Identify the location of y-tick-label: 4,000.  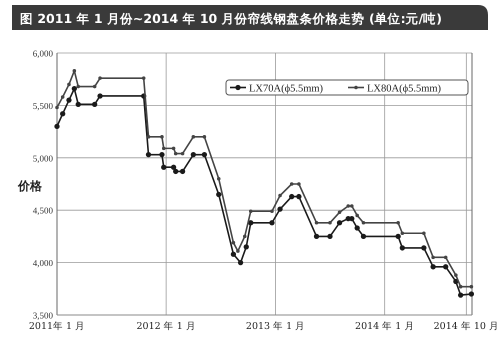
(43, 263).